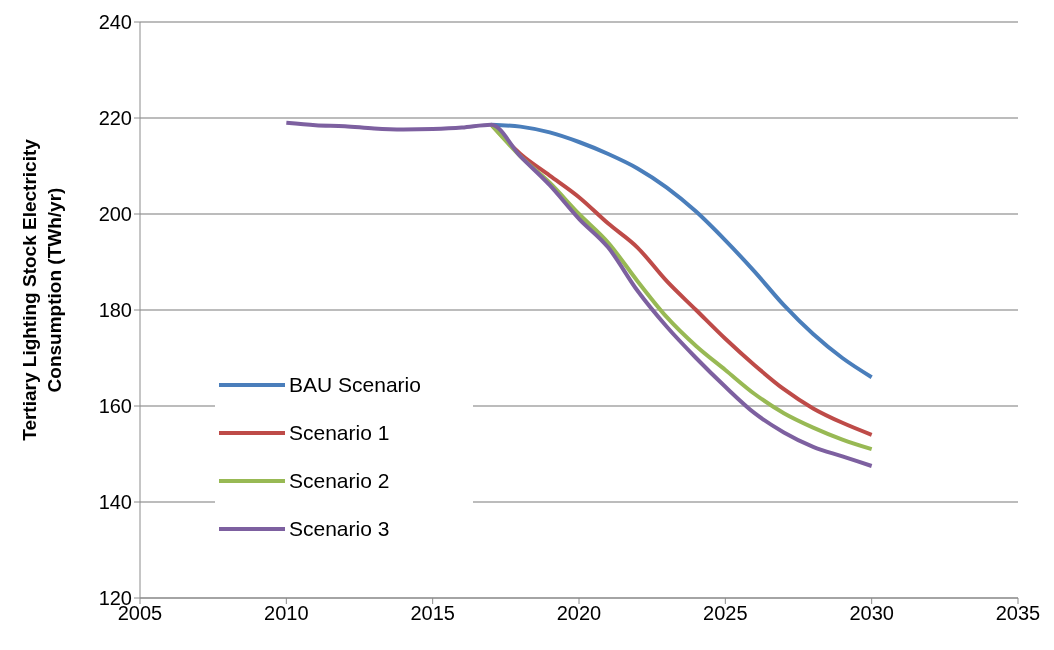 The width and height of the screenshot is (1054, 650). Describe the element at coordinates (871, 613) in the screenshot. I see `x-tick-label: 2030` at that location.